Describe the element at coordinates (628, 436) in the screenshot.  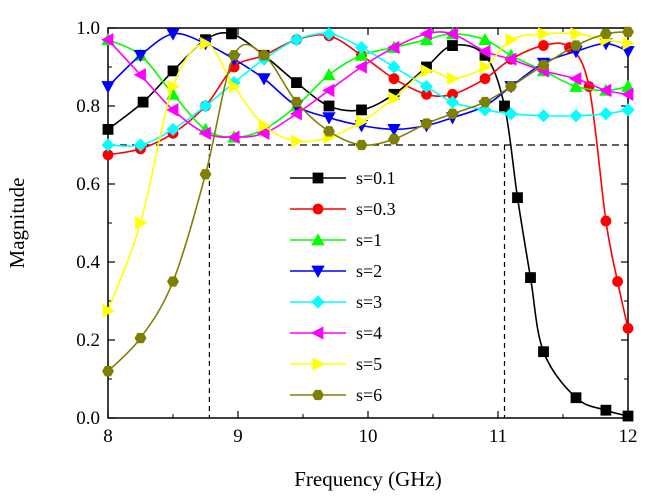
I see `x-tick-label: 12` at that location.